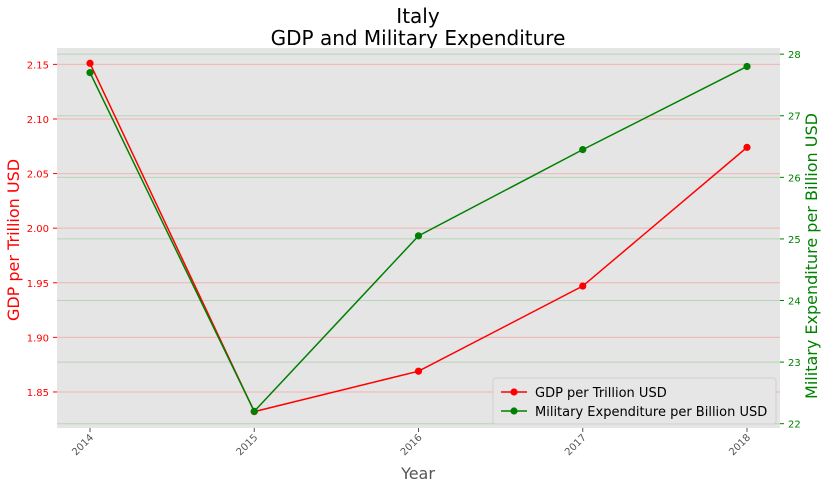 The height and width of the screenshot is (492, 826). Describe the element at coordinates (794, 178) in the screenshot. I see `y-tick-label-right: 26` at that location.